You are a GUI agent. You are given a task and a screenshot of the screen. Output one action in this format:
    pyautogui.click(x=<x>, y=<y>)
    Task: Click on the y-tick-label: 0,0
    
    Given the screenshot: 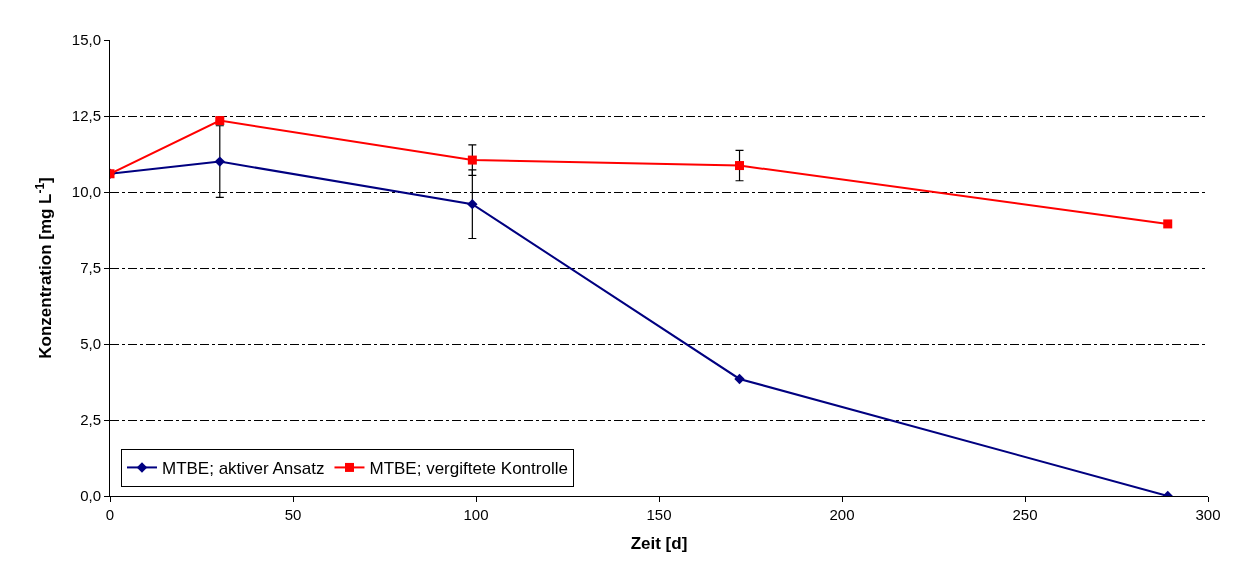 What is the action you would take?
    pyautogui.click(x=90, y=496)
    